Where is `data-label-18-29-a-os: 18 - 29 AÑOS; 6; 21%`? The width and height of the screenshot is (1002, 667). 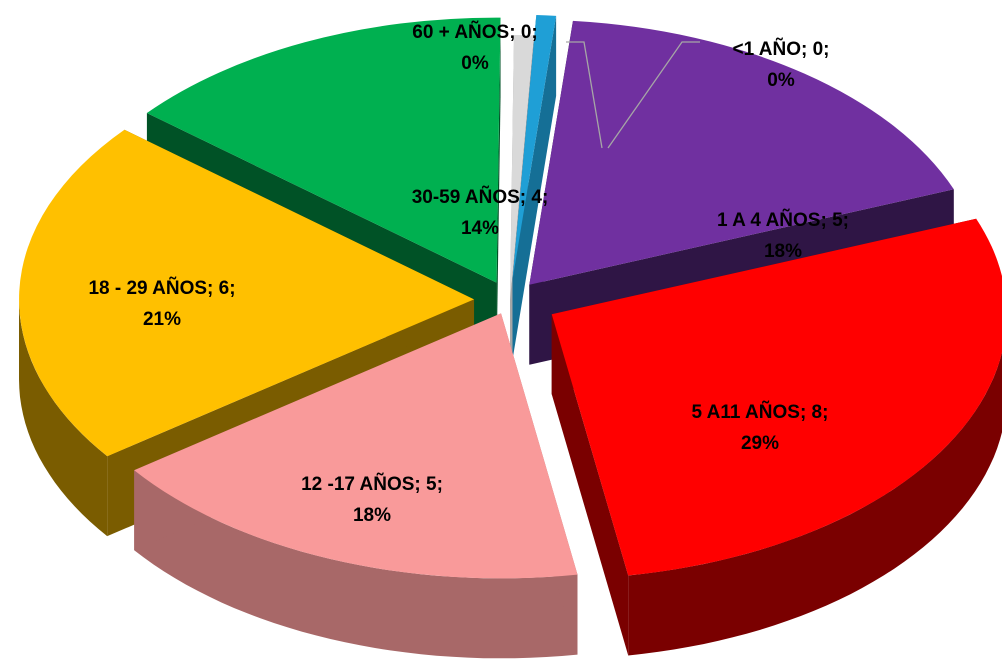
data-label-18-29-a-os: 18 - 29 AÑOS; 6; 21% is located at coordinates (161, 303).